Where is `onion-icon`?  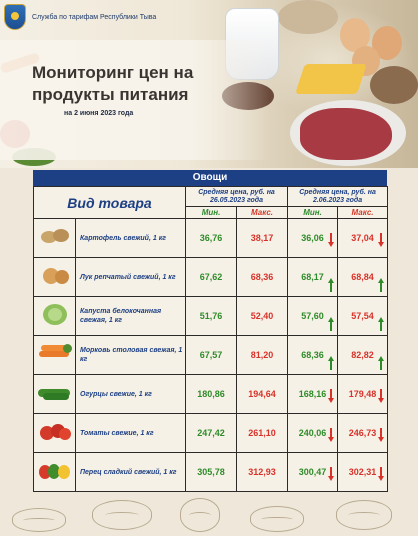
onion-icon is located at coordinates (55, 275).